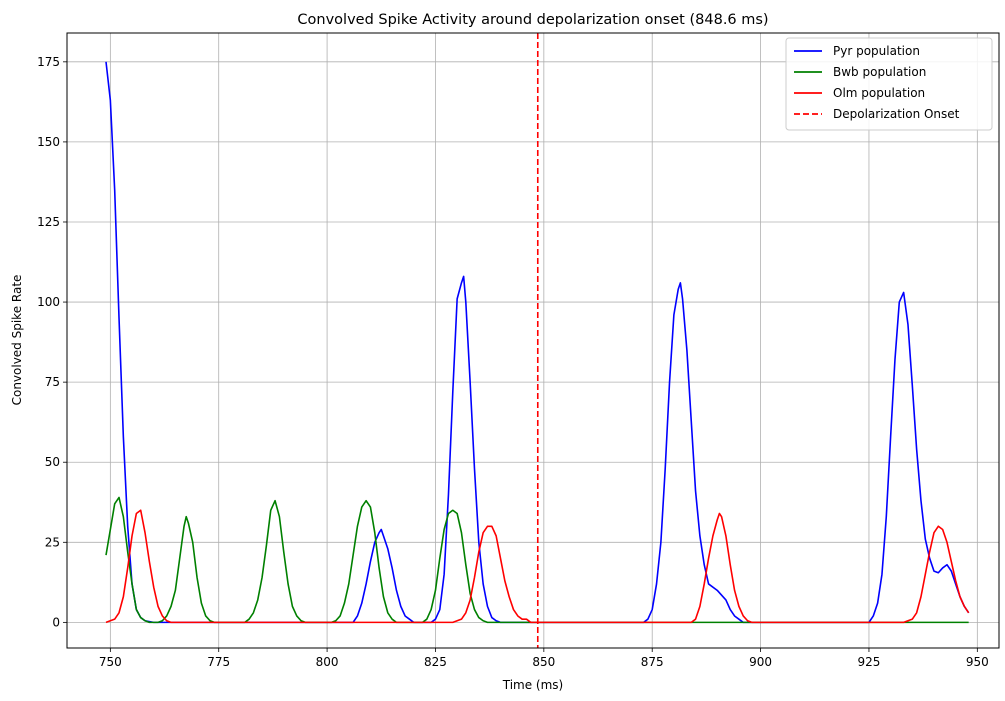 Image resolution: width=1005 pixels, height=701 pixels. What do you see at coordinates (218, 662) in the screenshot?
I see `x-tick-label: 775` at bounding box center [218, 662].